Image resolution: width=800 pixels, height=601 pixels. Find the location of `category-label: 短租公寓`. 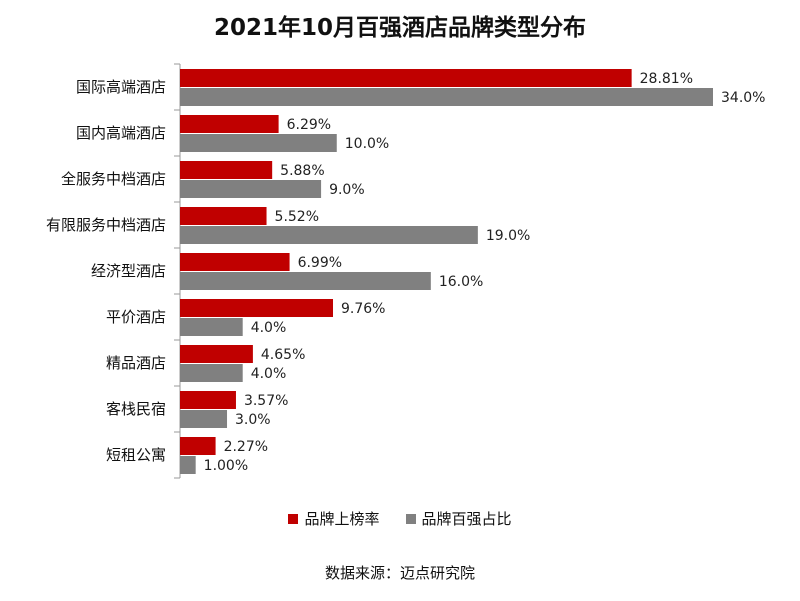

category-label: 短租公寓 is located at coordinates (136, 455).